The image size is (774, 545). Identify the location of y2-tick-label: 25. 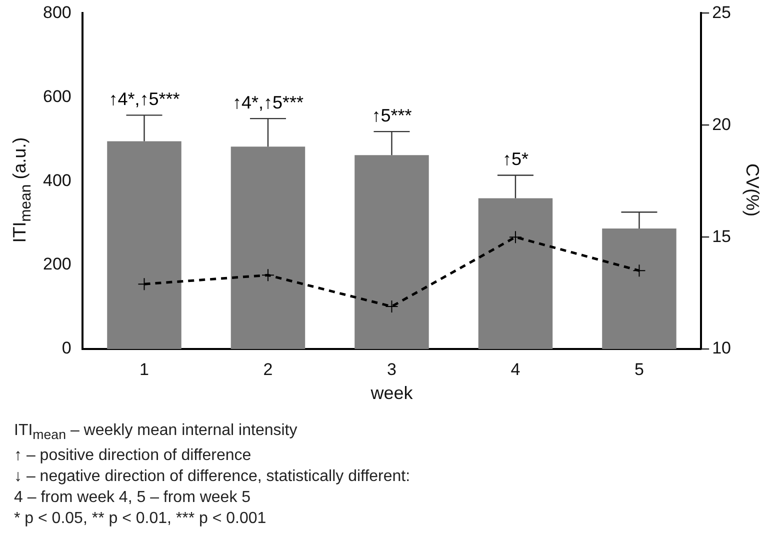
(722, 12).